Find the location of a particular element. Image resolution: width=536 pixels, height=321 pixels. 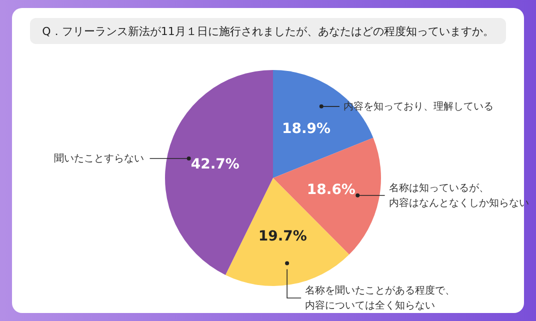

slice-label: 内容を知っており、理解している is located at coordinates (418, 106).